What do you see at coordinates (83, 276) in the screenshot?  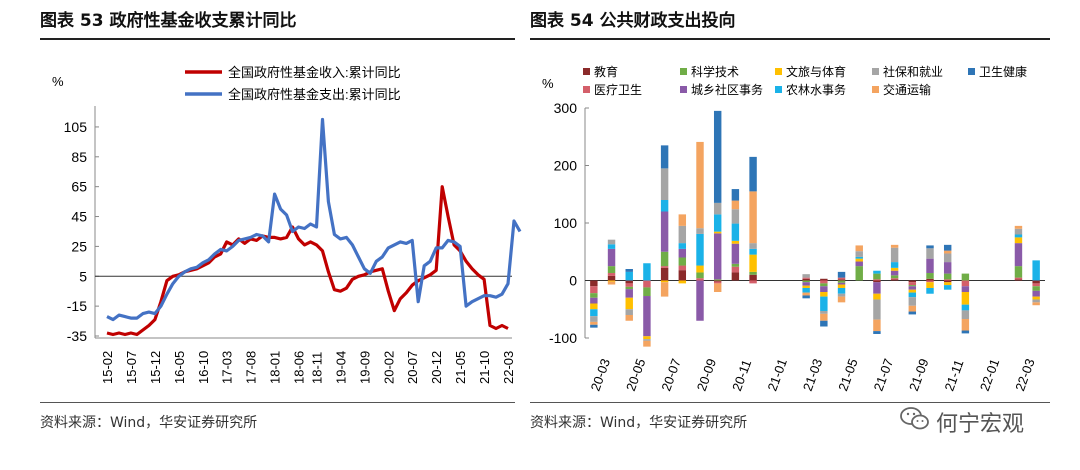 I see `y-tick-label: 5` at bounding box center [83, 276].